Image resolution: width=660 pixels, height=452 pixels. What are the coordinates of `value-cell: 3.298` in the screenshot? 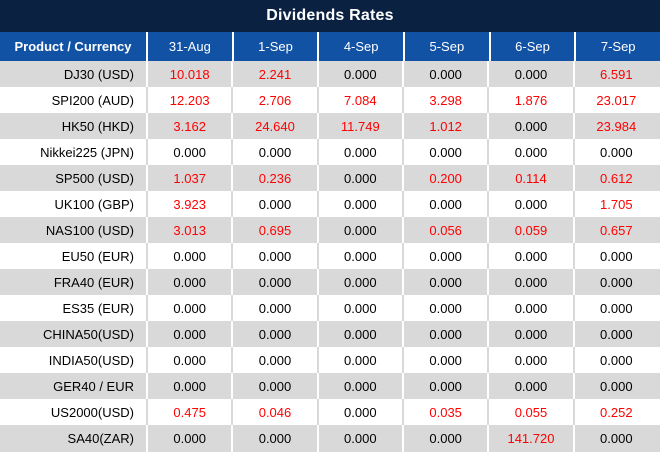 It's located at (447, 100).